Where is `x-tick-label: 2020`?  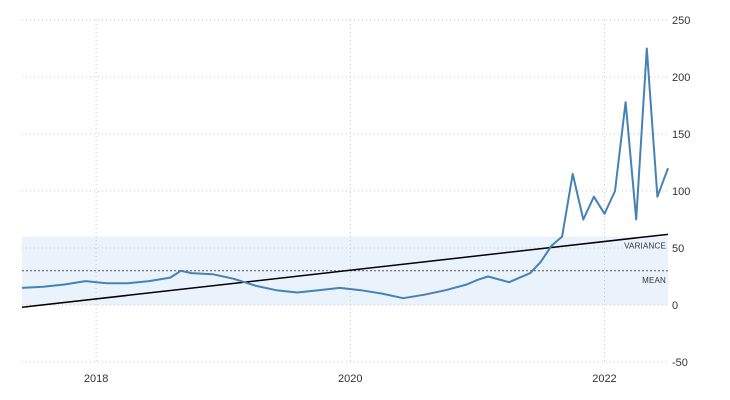
x-tick-label: 2020 is located at coordinates (350, 379).